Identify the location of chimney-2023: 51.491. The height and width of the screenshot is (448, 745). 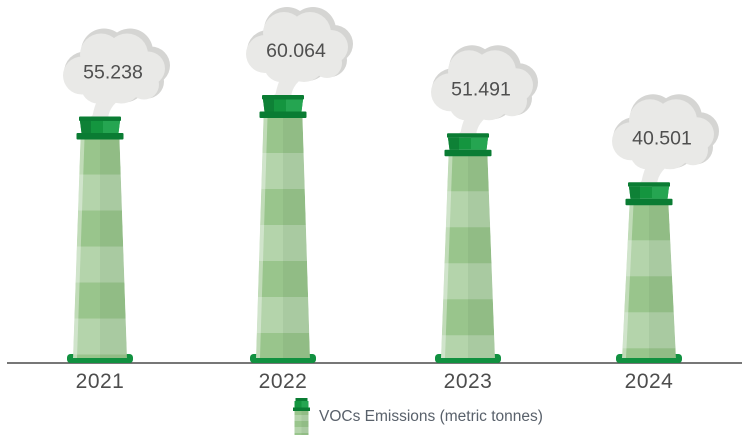
(484, 204).